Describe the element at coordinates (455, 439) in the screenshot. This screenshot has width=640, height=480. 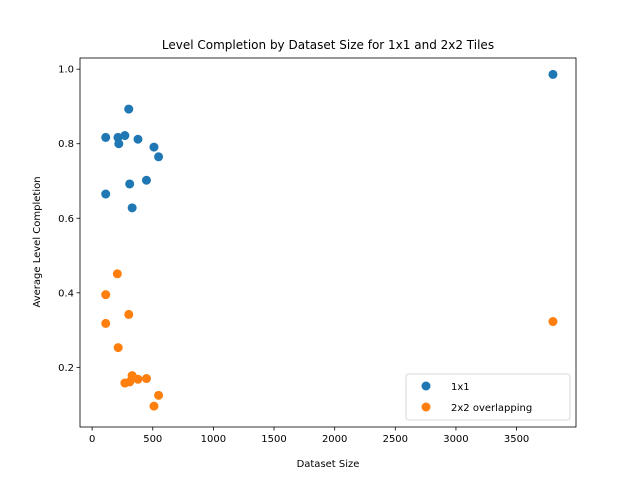
I see `x-tick-label: 3000` at that location.